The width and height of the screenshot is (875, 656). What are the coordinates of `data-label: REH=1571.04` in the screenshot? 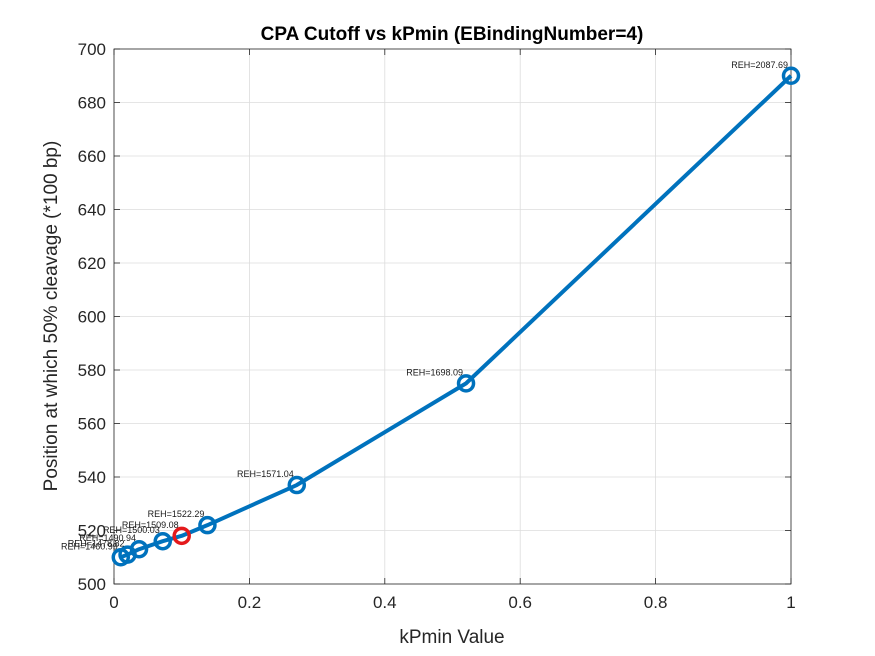 It's located at (265, 474).